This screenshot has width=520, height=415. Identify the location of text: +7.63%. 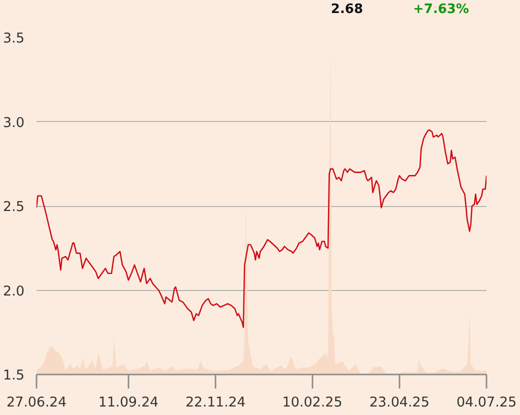
(441, 10).